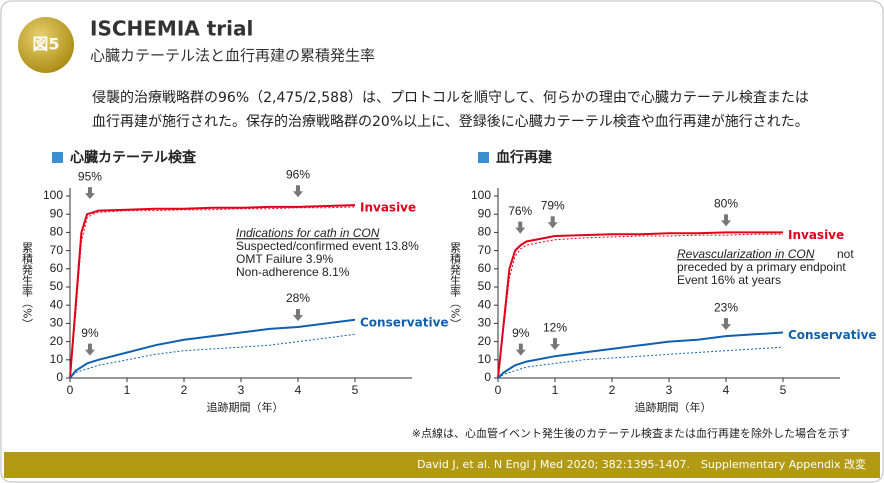  I want to click on chart-title: 血行再建, so click(524, 157).